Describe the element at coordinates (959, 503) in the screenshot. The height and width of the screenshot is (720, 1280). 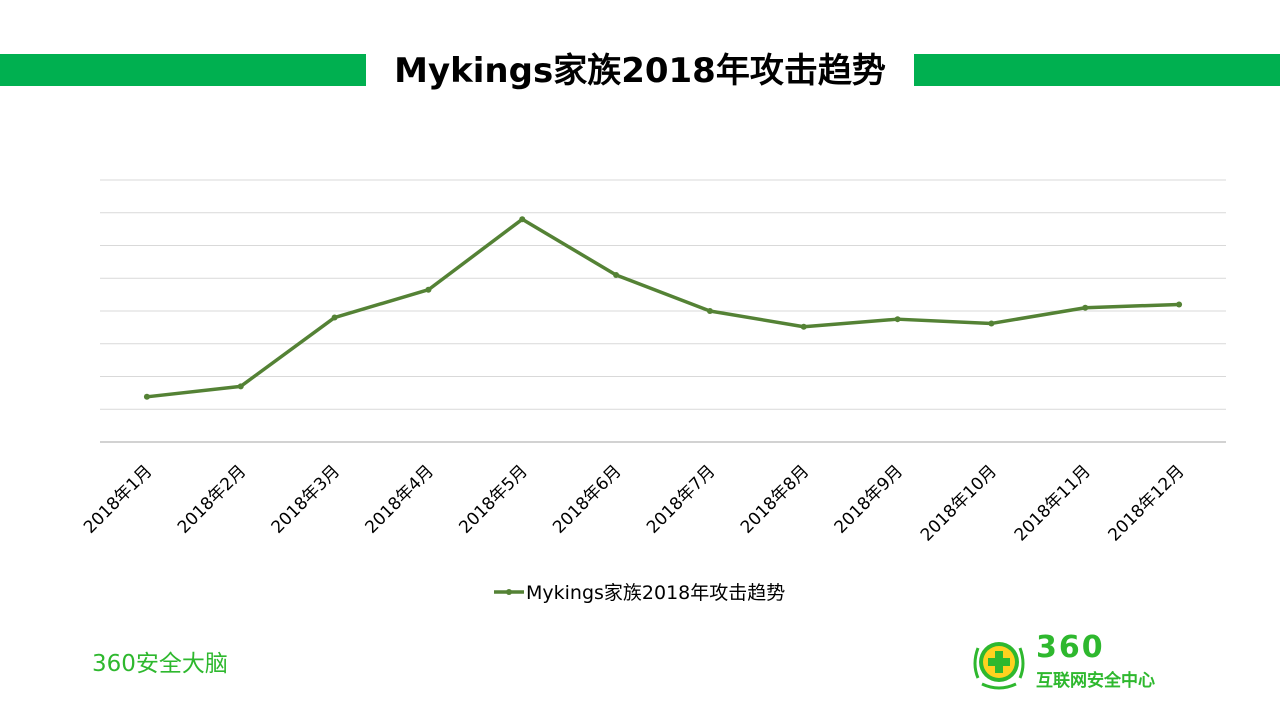
I see `x-tick-label: 2018年10月` at that location.